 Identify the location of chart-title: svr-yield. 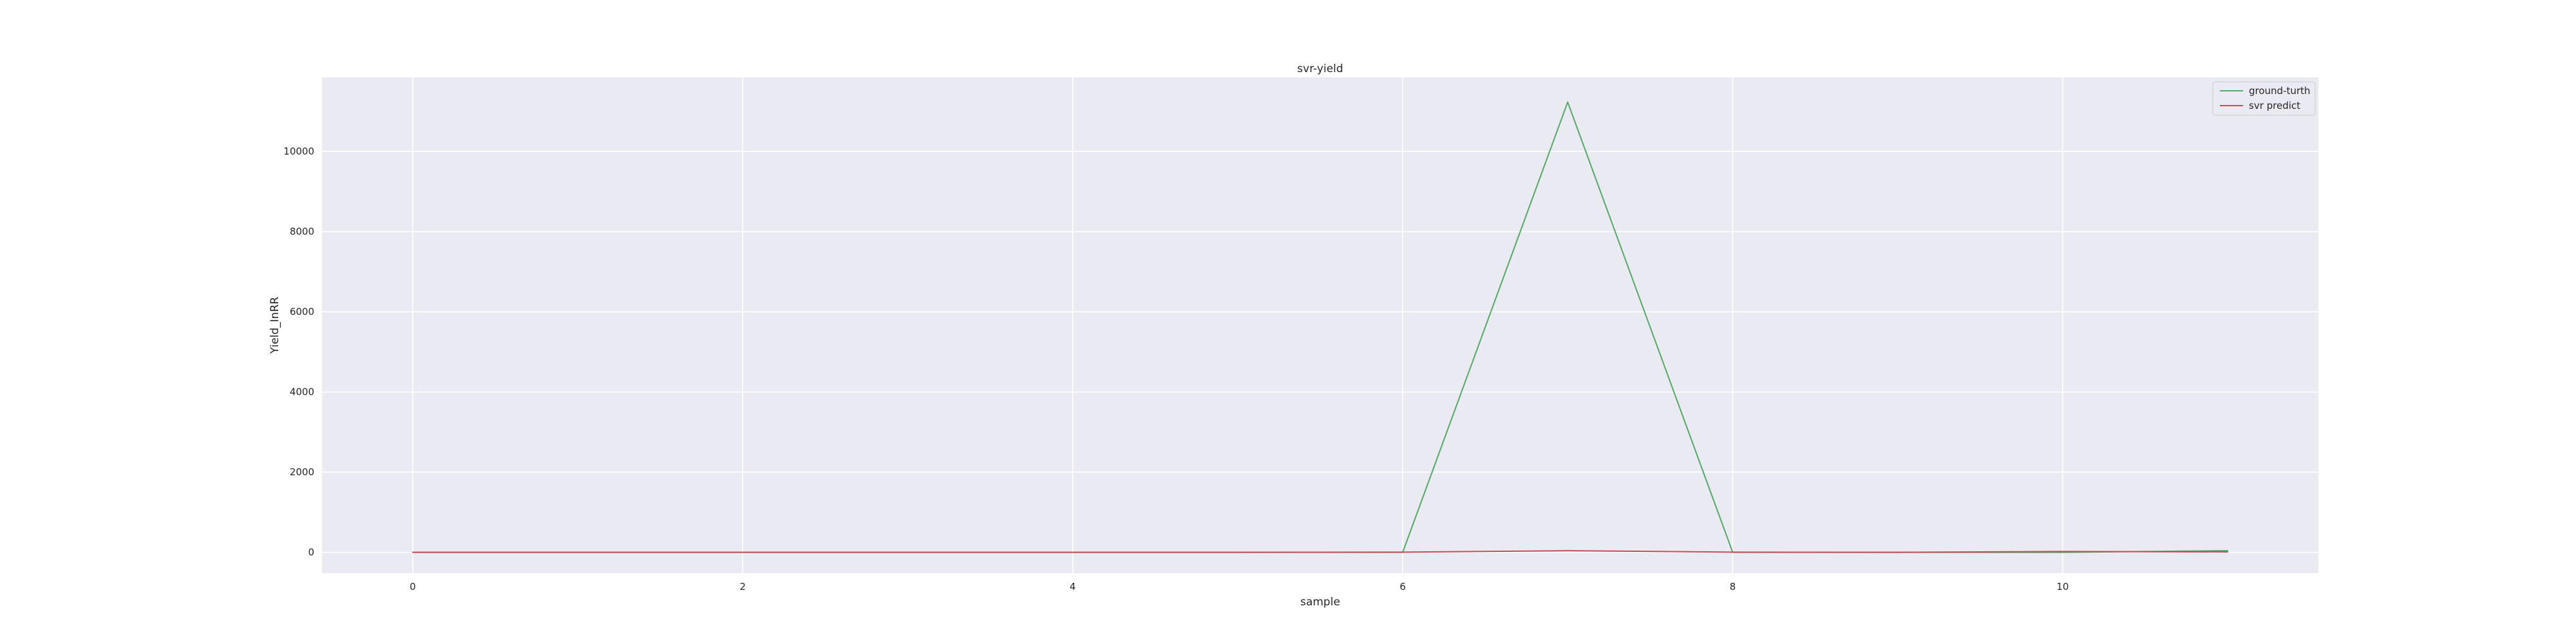
(1320, 68).